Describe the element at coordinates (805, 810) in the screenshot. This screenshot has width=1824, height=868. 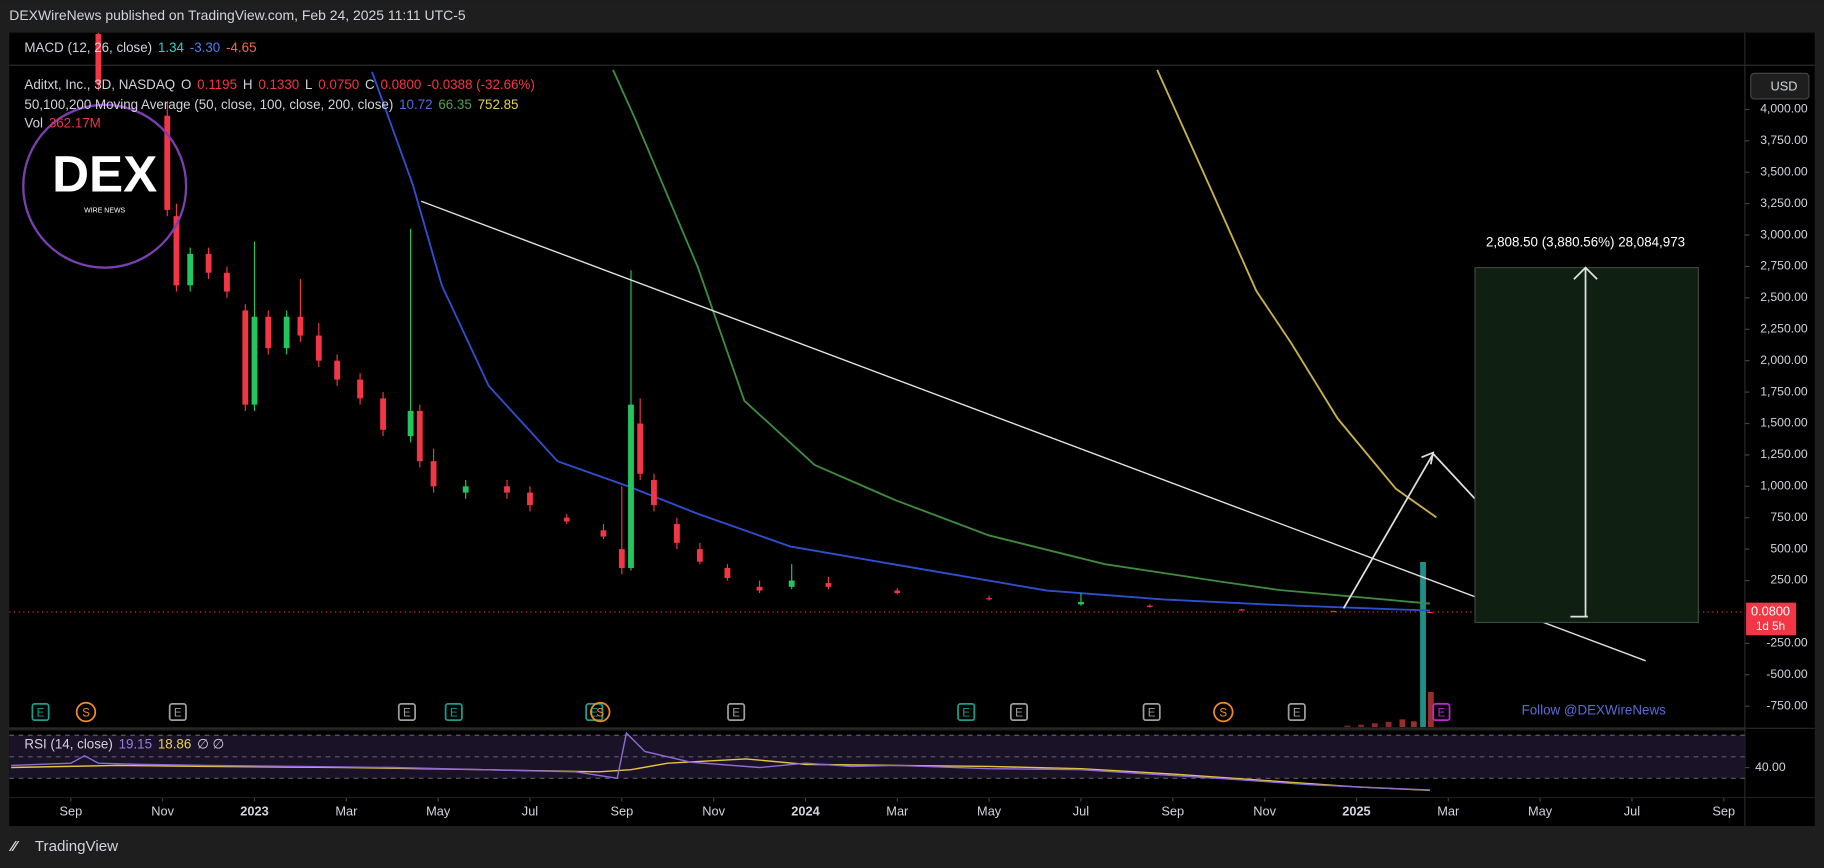
I see `x-tick-label: 2024` at that location.